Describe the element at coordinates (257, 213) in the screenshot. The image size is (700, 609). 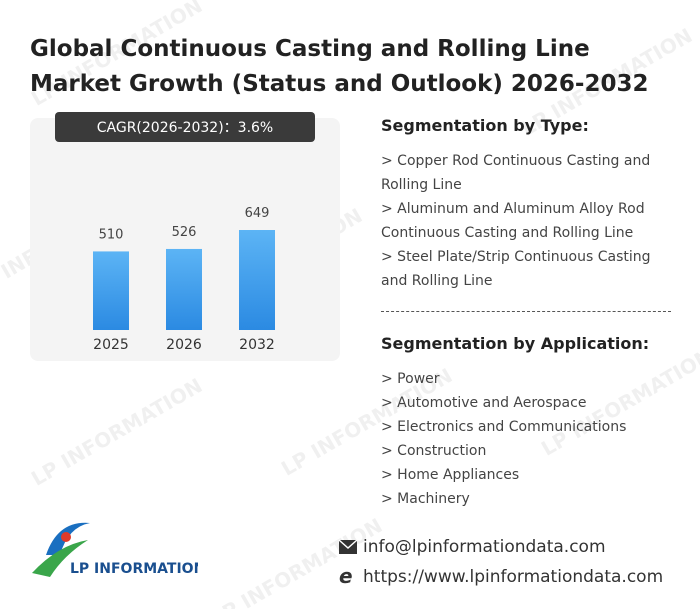
I see `value-label: 649` at that location.